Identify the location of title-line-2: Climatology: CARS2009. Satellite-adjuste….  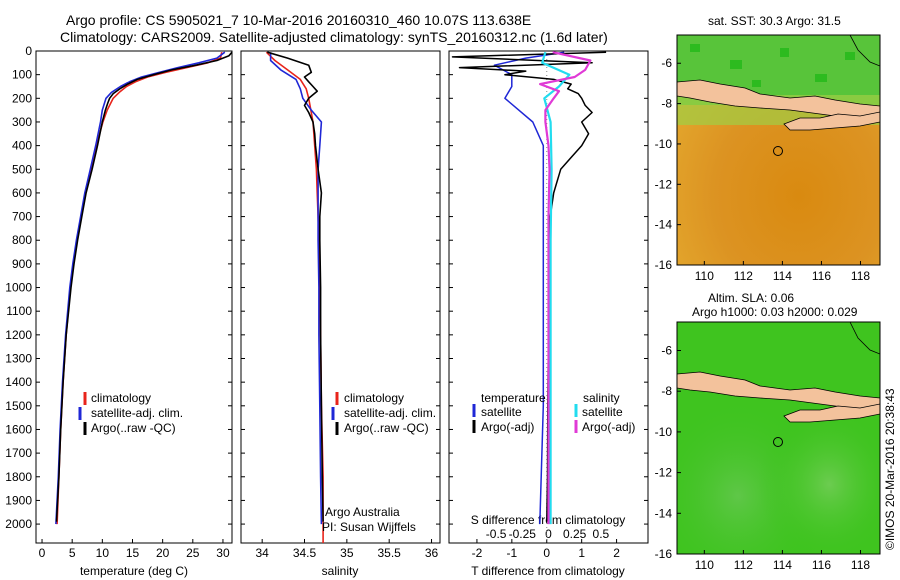
(334, 37).